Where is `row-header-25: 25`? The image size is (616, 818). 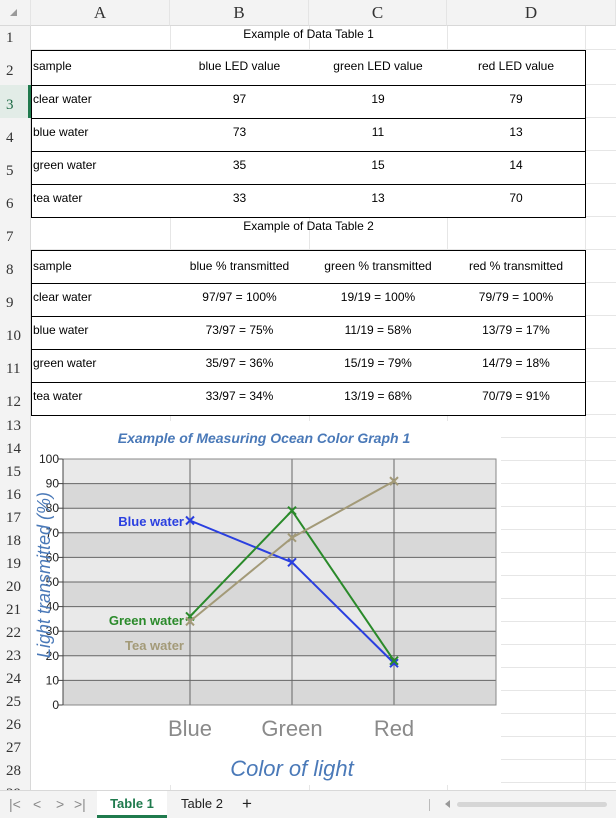
row-header-25: 25 is located at coordinates (15, 702).